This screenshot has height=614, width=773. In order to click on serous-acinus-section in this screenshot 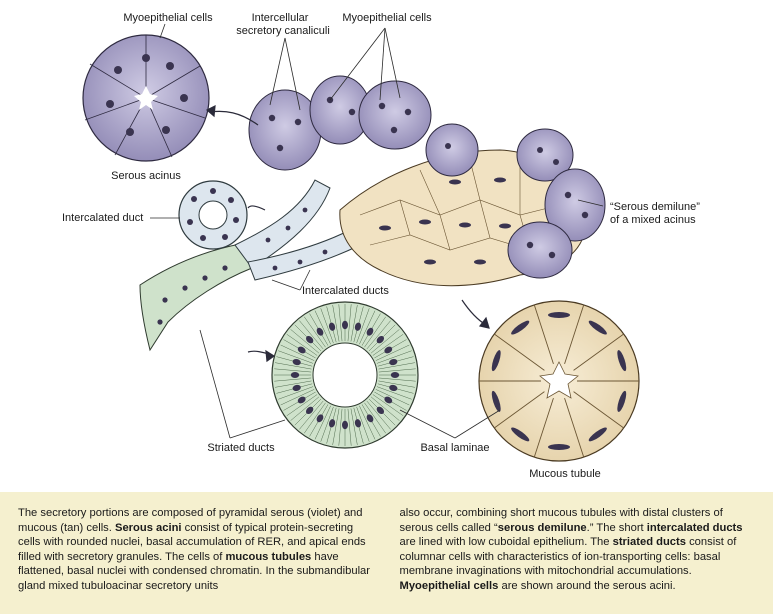, I will do `click(146, 98)`.